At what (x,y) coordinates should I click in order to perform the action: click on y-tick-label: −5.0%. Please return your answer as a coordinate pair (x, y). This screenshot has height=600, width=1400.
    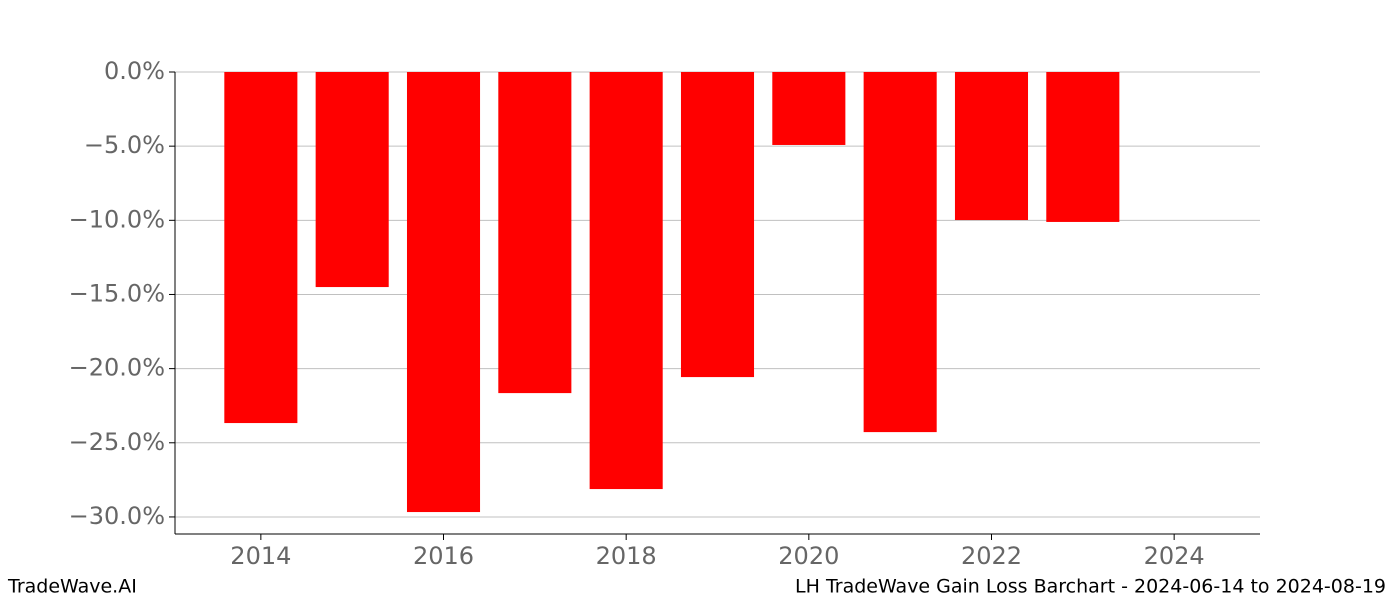
    Looking at the image, I should click on (124, 145).